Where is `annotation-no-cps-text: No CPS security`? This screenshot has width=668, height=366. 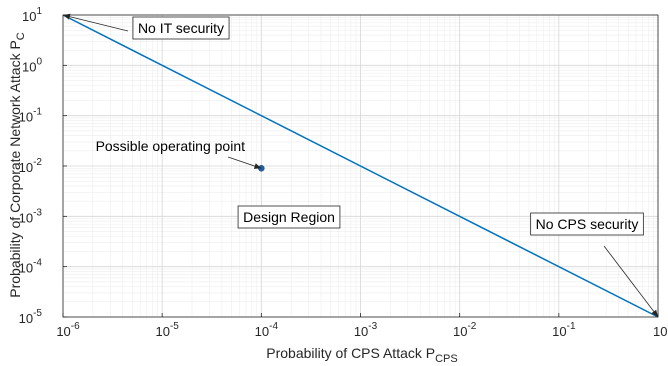
annotation-no-cps-text: No CPS security is located at coordinates (587, 224).